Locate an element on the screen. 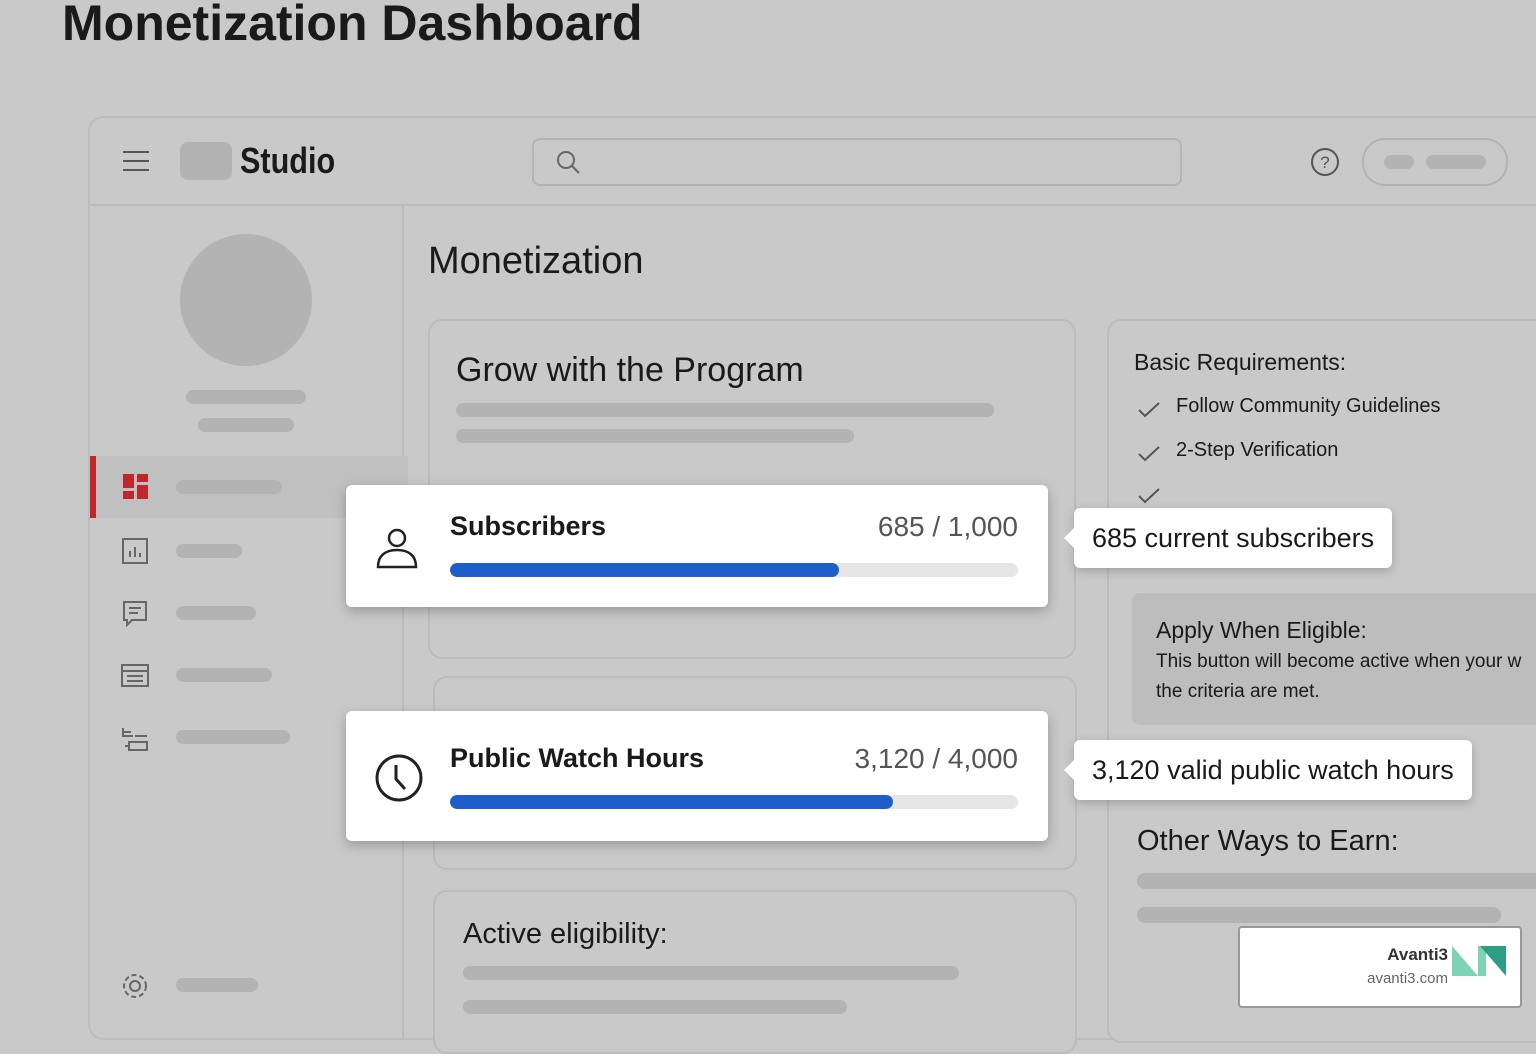  card-title: Grow with the Program is located at coordinates (630, 370).